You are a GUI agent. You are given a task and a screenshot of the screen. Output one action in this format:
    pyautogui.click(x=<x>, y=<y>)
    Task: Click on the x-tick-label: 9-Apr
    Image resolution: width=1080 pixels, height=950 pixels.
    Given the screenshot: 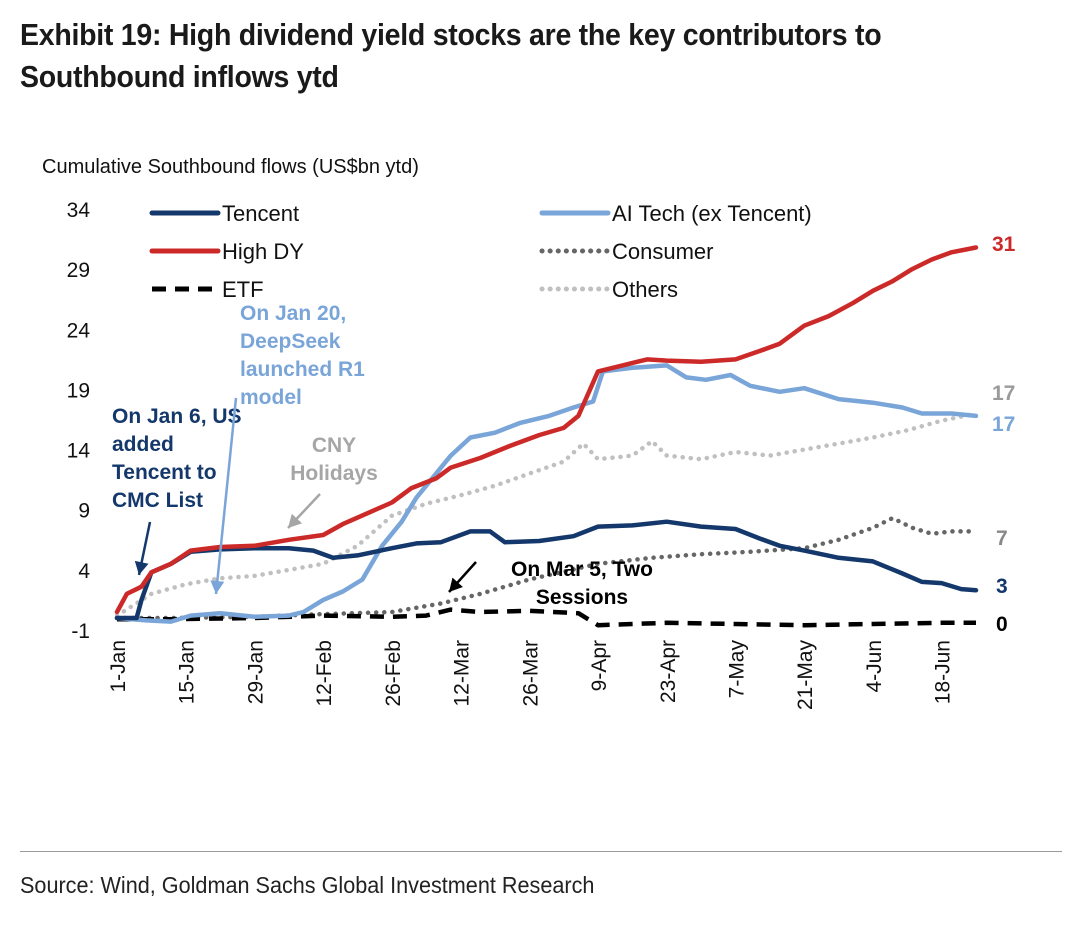 What is the action you would take?
    pyautogui.click(x=599, y=665)
    